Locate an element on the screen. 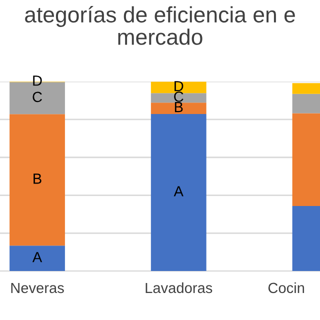  x-tick-label: Cocin is located at coordinates (286, 288).